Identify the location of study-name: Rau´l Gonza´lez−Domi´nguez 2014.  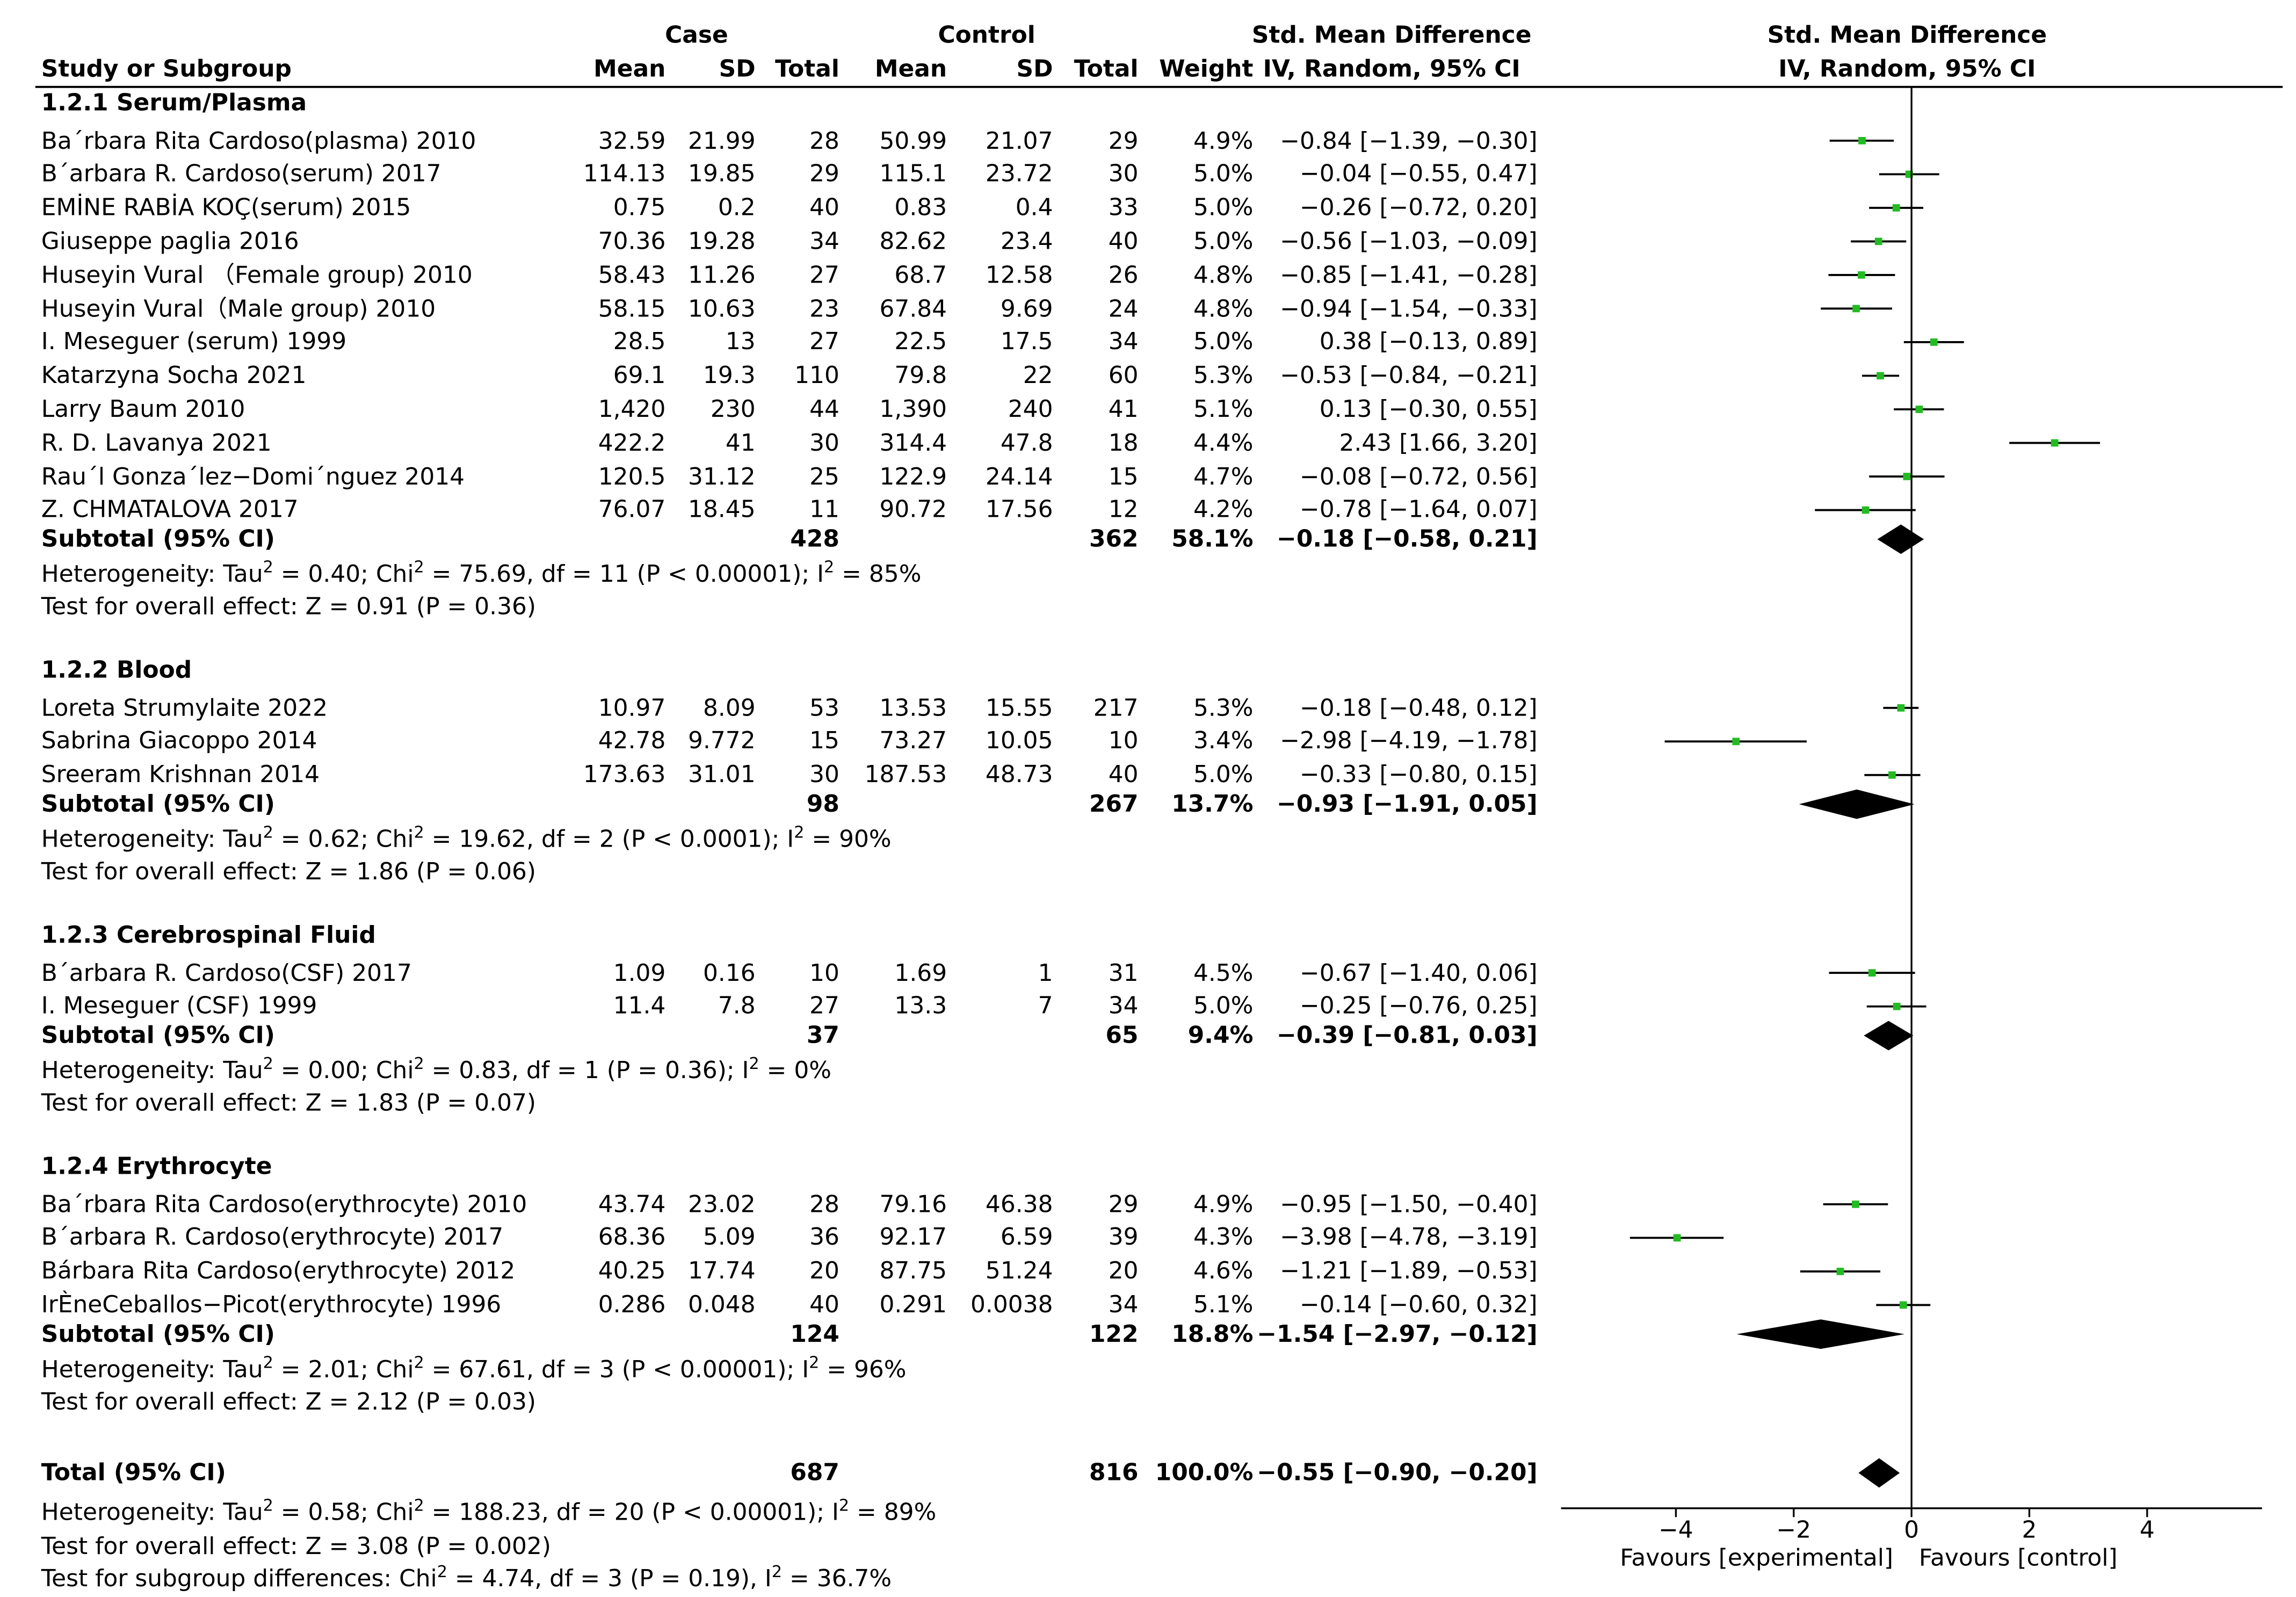
(253, 475).